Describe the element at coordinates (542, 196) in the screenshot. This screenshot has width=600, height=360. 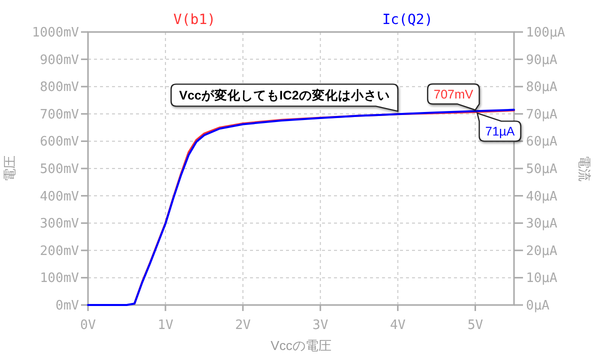
I see `y2-tick-label: 40µA` at that location.